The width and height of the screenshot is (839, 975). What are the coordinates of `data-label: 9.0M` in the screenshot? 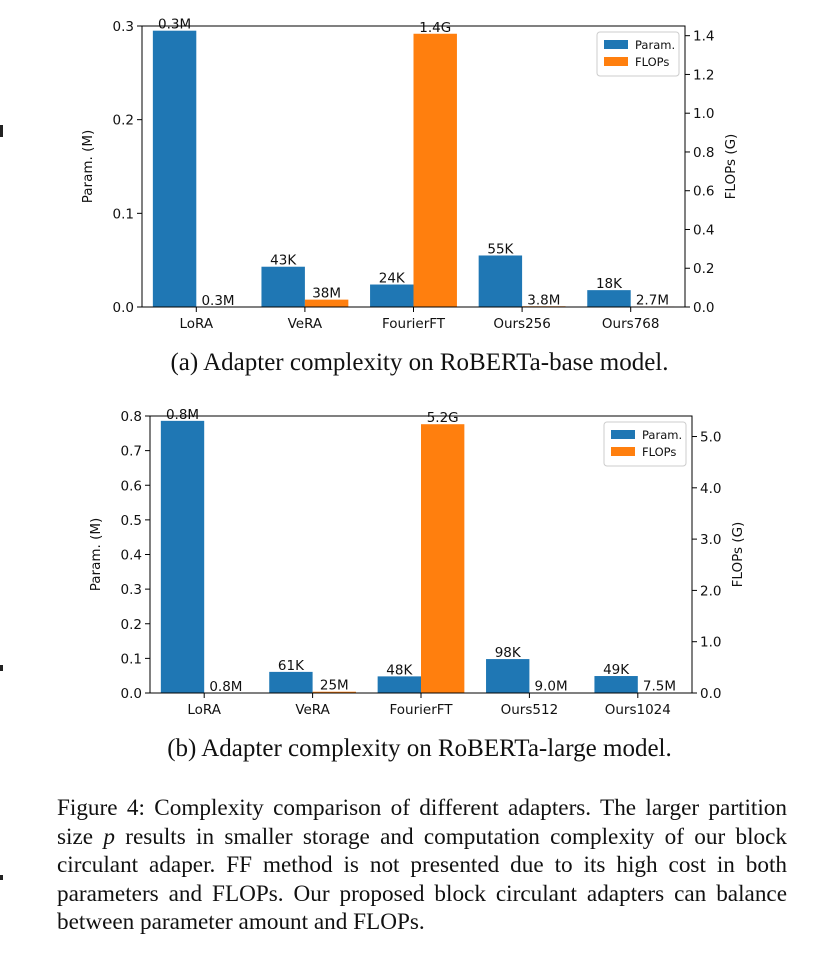 It's located at (551, 687).